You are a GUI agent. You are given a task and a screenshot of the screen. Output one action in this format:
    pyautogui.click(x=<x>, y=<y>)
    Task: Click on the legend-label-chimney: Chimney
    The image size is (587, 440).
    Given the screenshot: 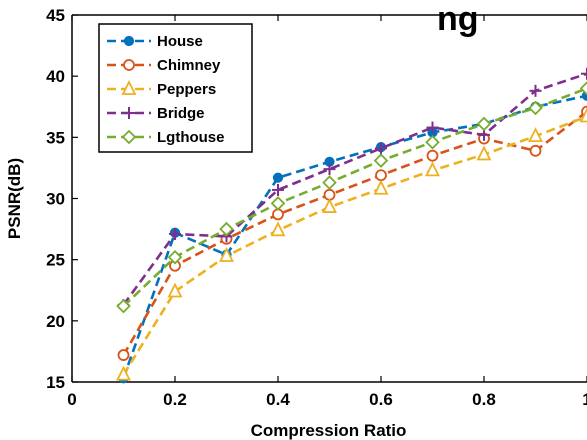 What is the action you would take?
    pyautogui.click(x=189, y=65)
    